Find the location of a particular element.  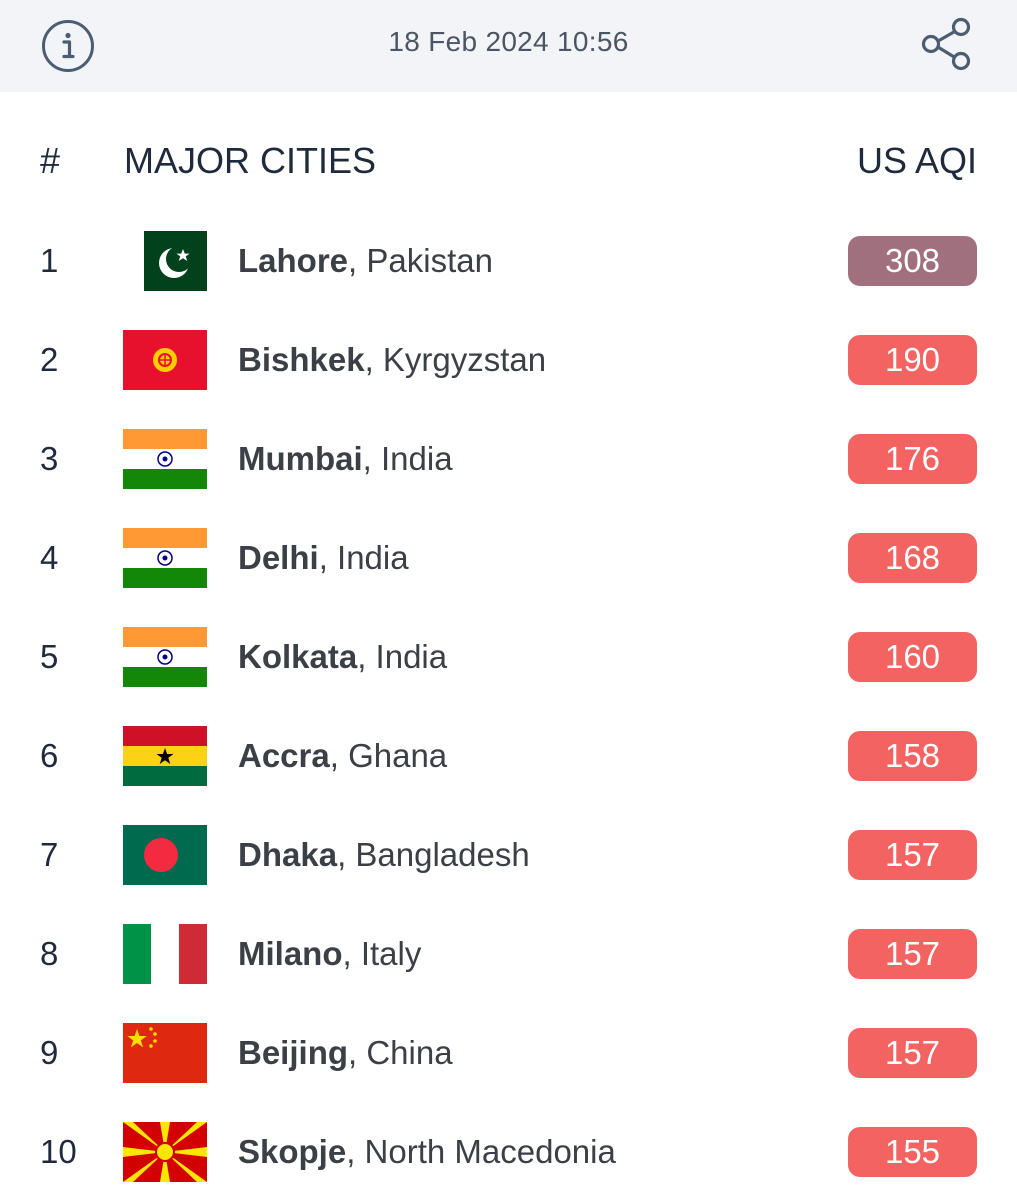

city-name: Kolkata is located at coordinates (298, 656).